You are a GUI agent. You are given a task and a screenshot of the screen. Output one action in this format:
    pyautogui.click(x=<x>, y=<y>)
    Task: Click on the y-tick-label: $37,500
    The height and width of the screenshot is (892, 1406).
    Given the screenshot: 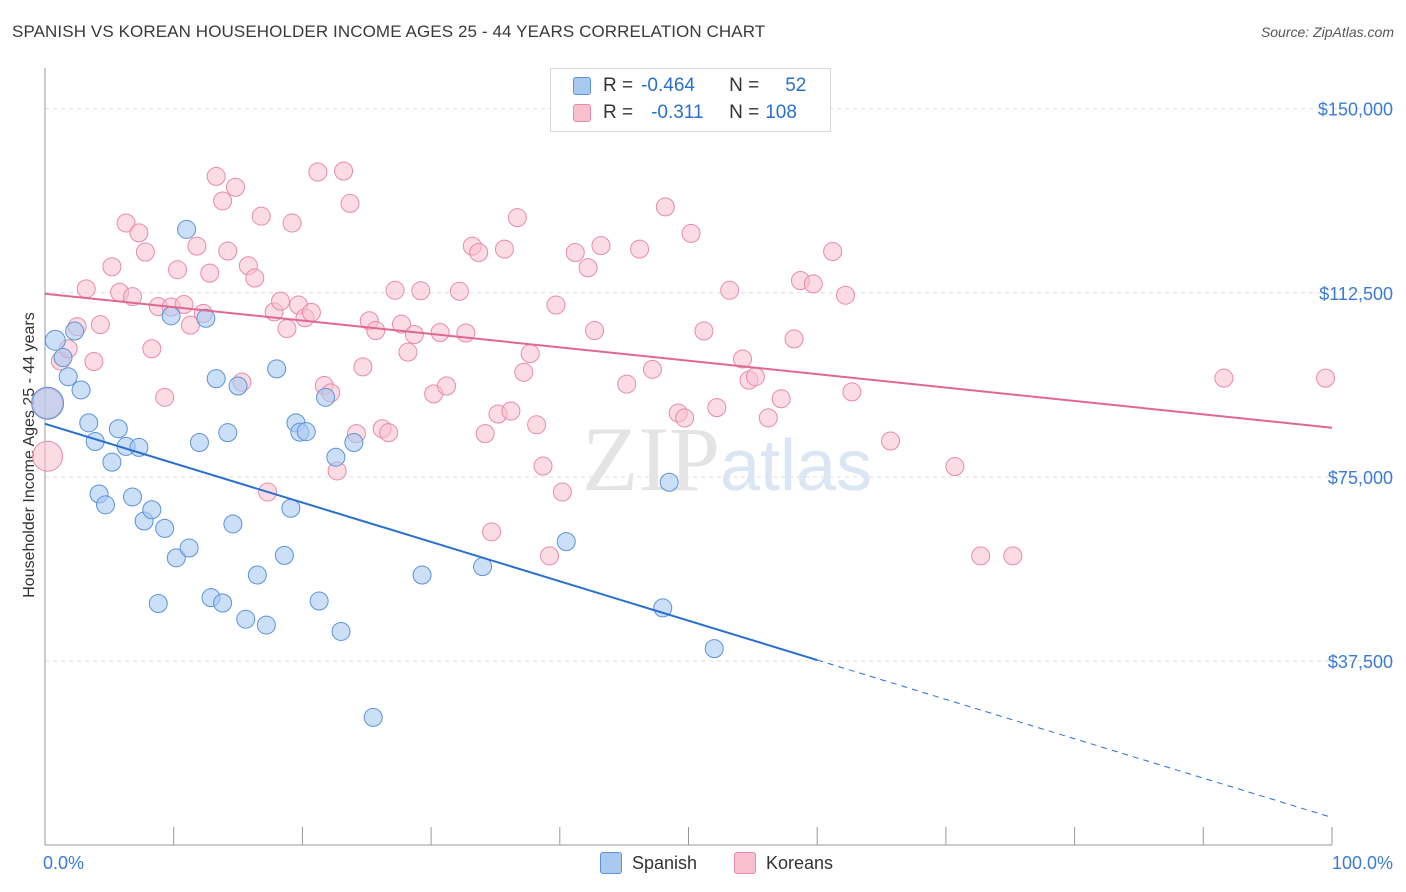 What is the action you would take?
    pyautogui.click(x=1360, y=662)
    